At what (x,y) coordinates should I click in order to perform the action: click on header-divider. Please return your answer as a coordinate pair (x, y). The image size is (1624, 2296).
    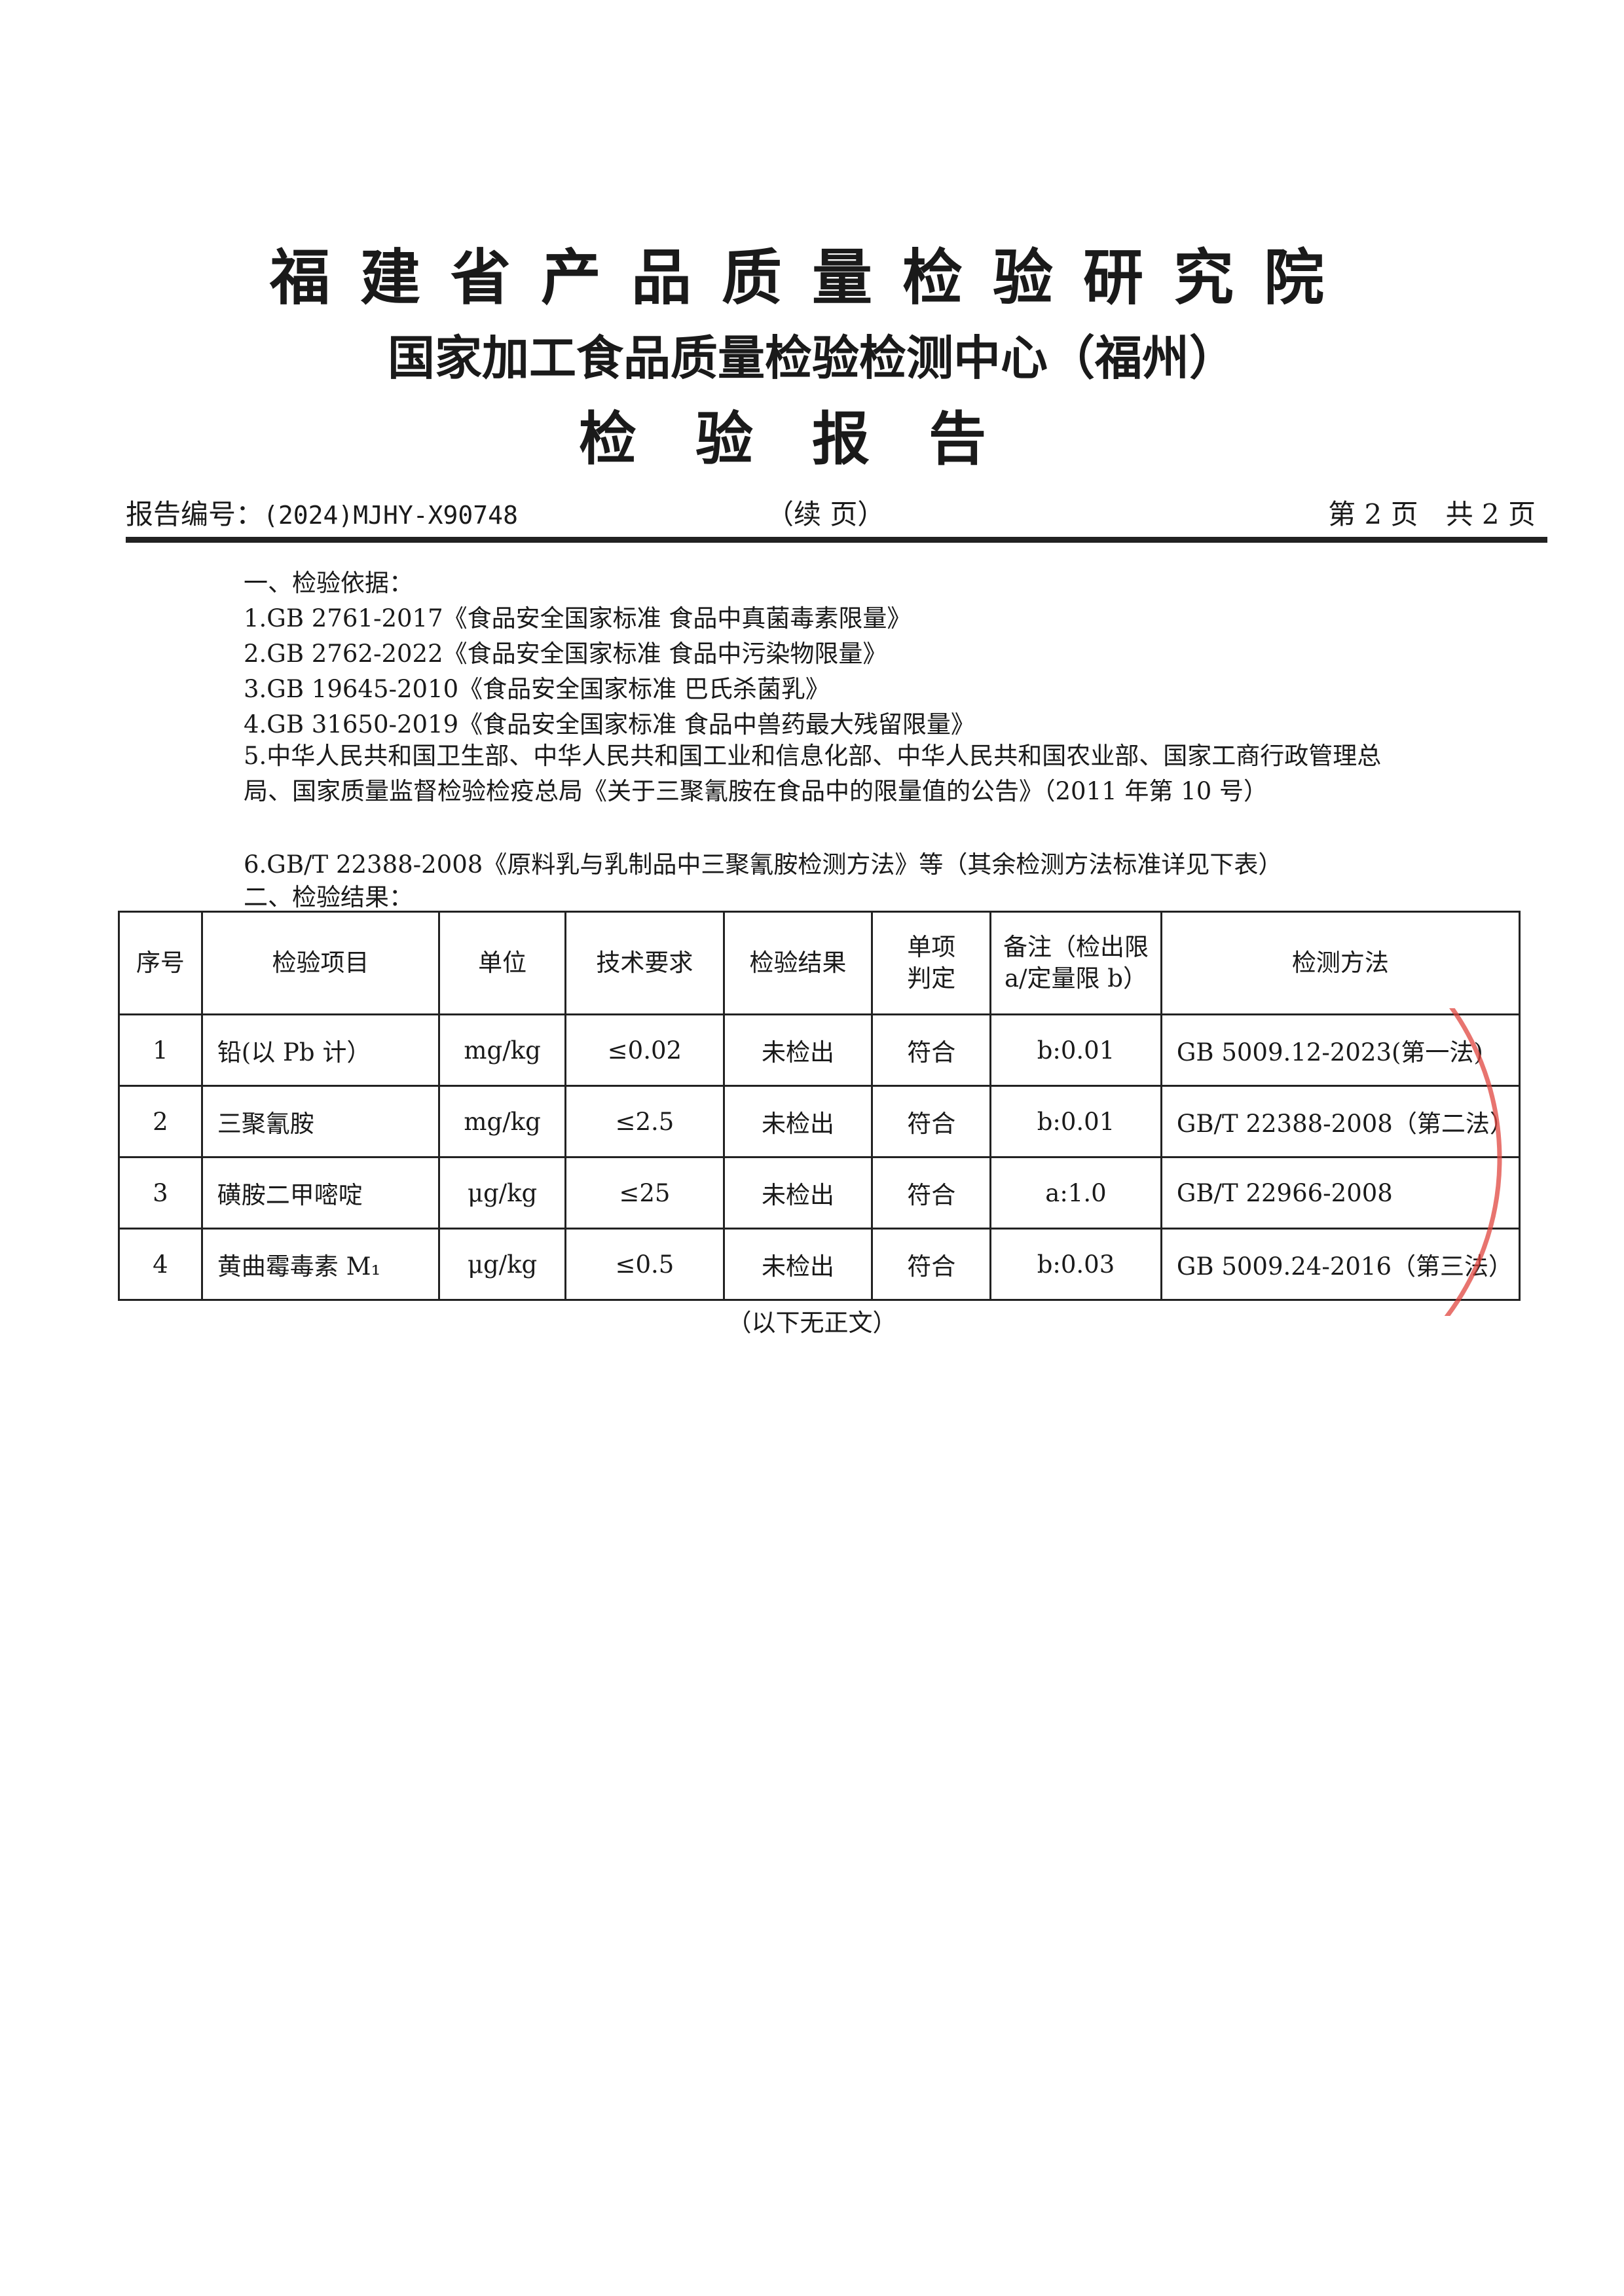
    Looking at the image, I should click on (836, 540).